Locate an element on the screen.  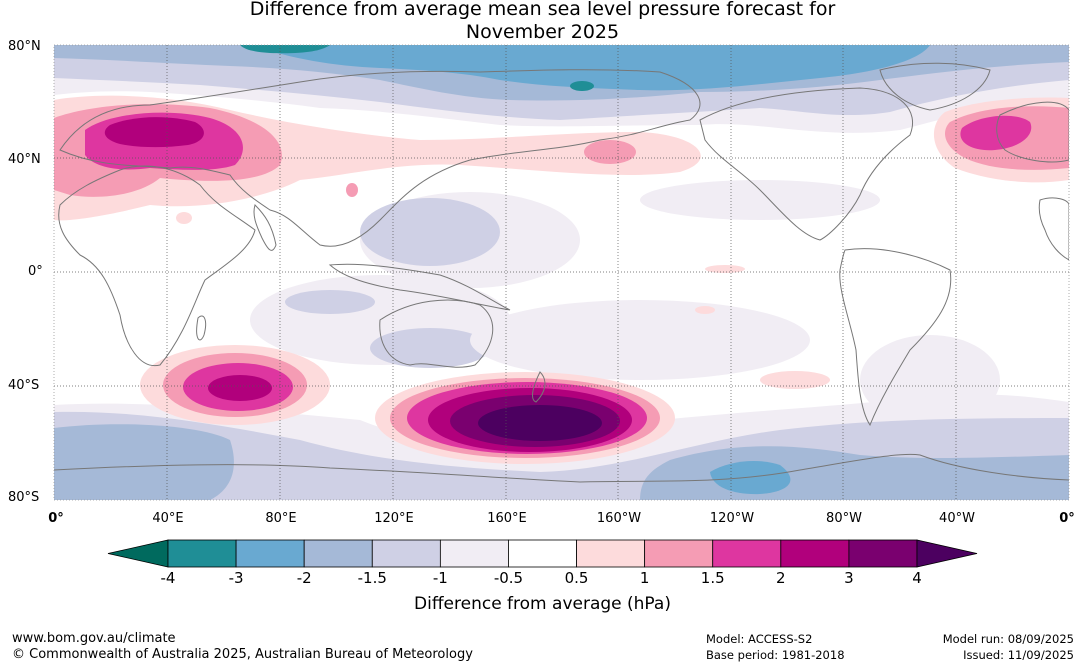
colorbar-tick-label: -1 is located at coordinates (440, 578).